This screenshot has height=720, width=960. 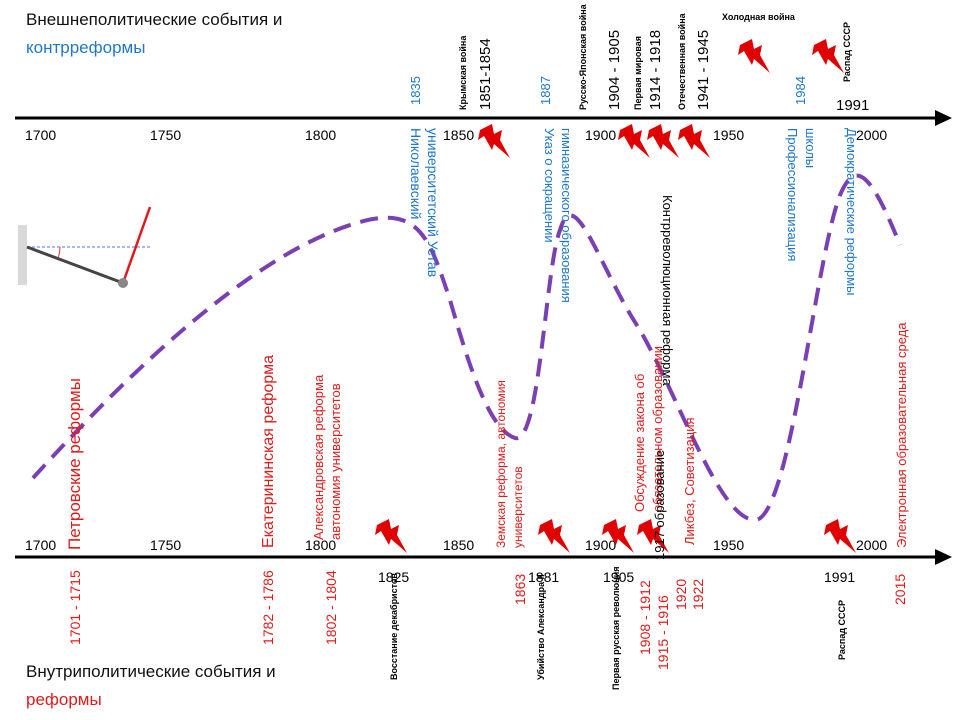 What do you see at coordinates (335, 461) in the screenshot?
I see `reform-alexander-line2: автономия университетов` at bounding box center [335, 461].